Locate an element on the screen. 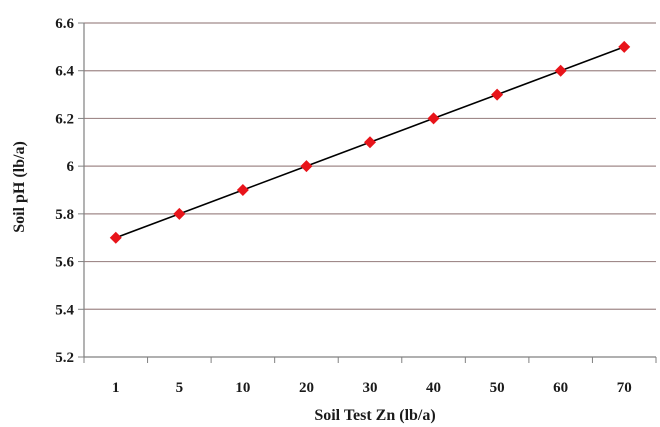  x-tick-label: 5 is located at coordinates (180, 388).